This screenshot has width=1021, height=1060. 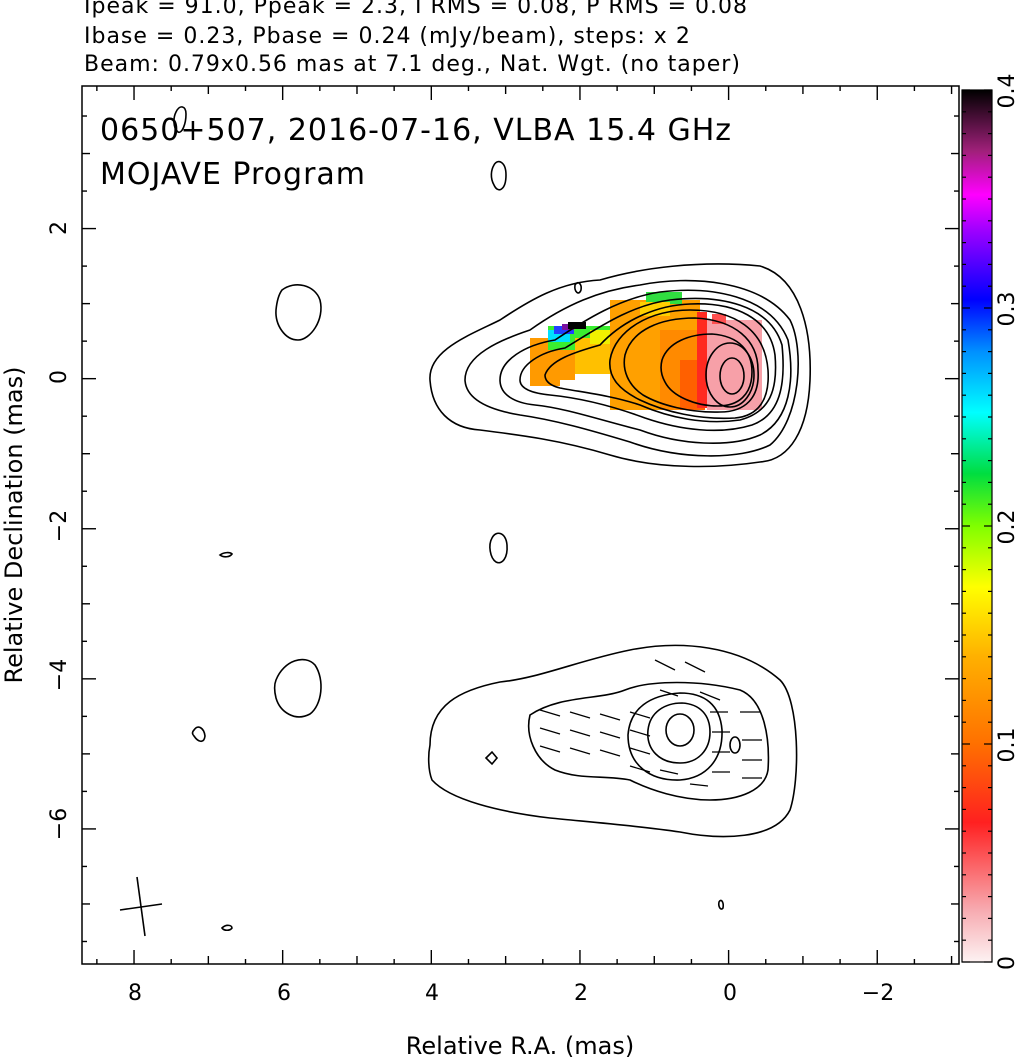 I want to click on x-tick-label: −2, so click(x=878, y=993).